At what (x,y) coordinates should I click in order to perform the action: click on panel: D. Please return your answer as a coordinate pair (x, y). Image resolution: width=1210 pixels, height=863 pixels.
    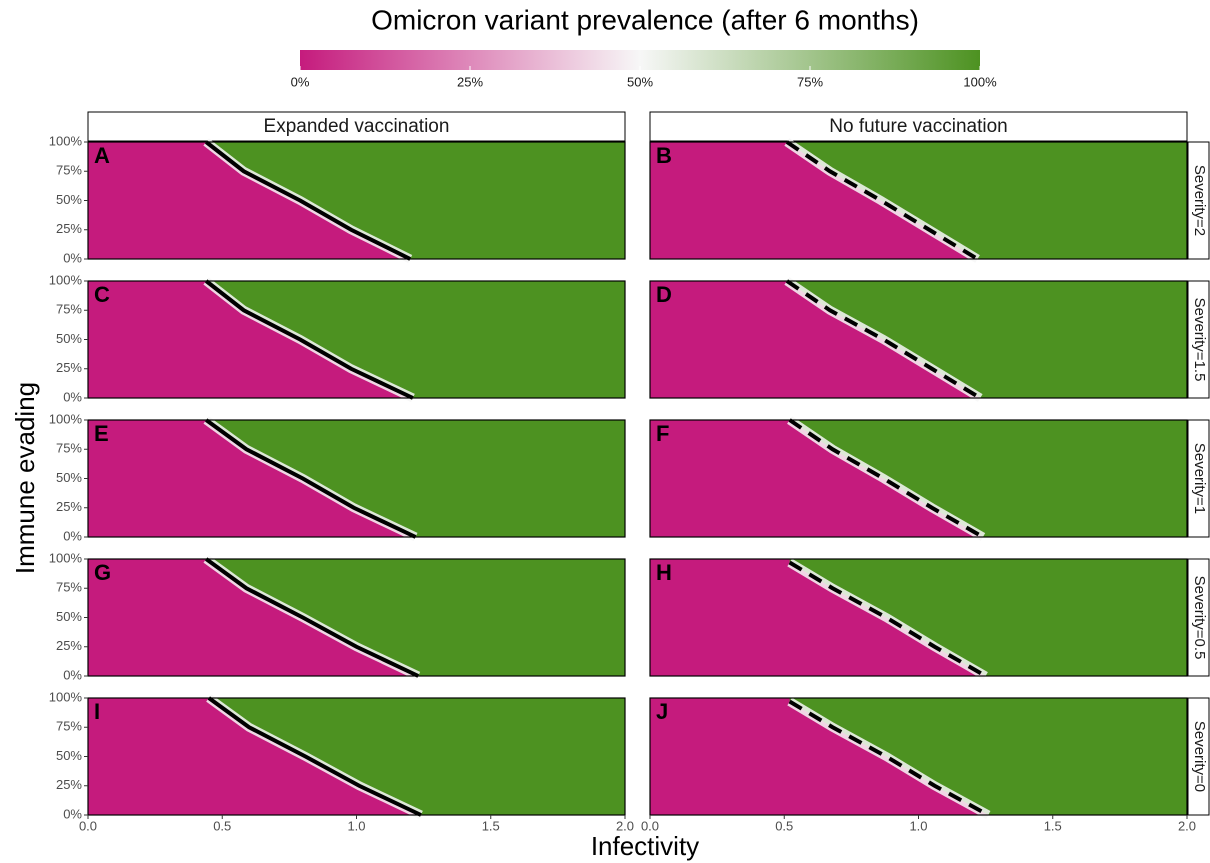
    Looking at the image, I should click on (918, 339).